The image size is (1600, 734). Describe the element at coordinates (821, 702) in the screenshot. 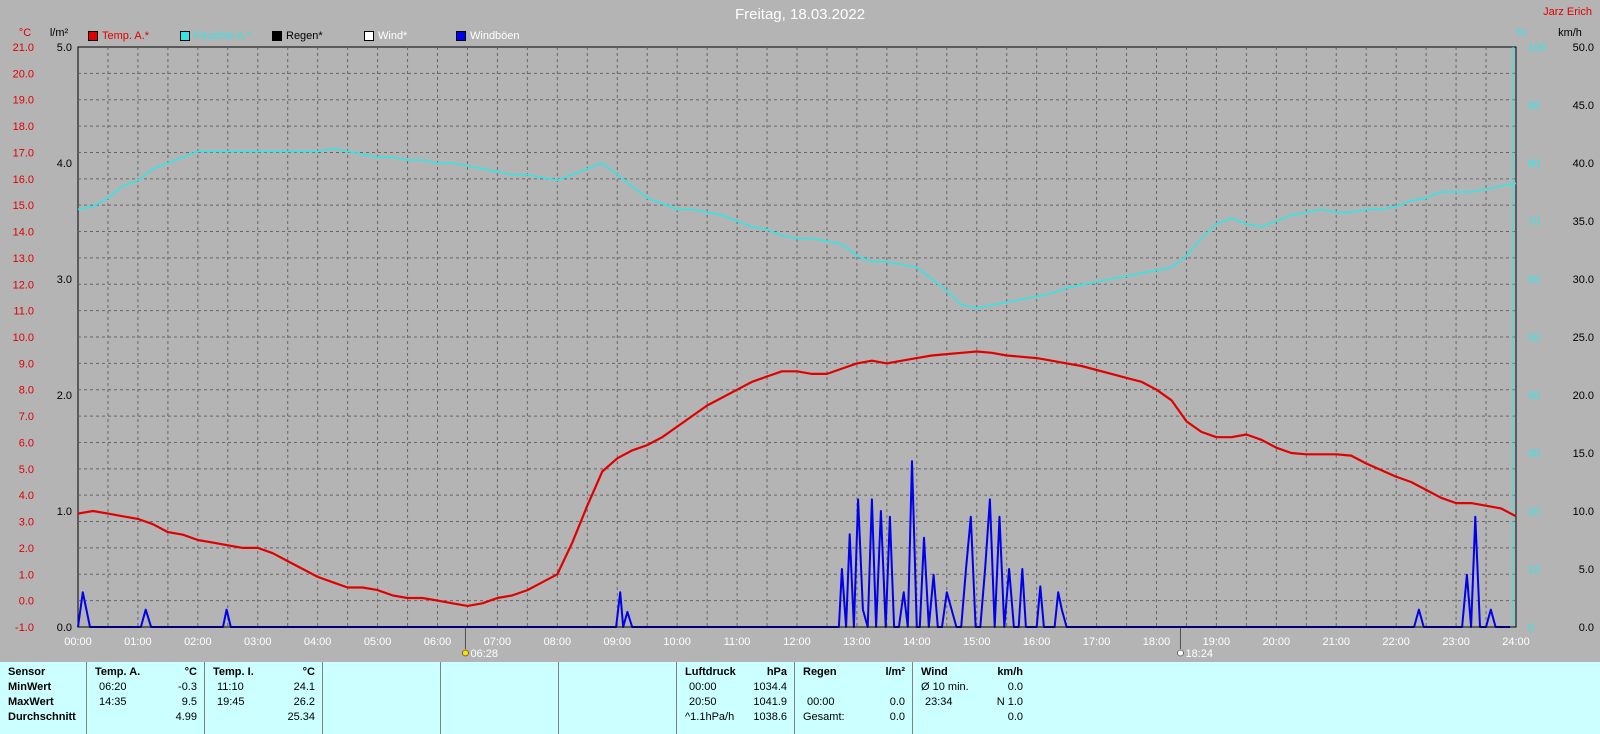

I see `regen-max-time: 00:00` at that location.